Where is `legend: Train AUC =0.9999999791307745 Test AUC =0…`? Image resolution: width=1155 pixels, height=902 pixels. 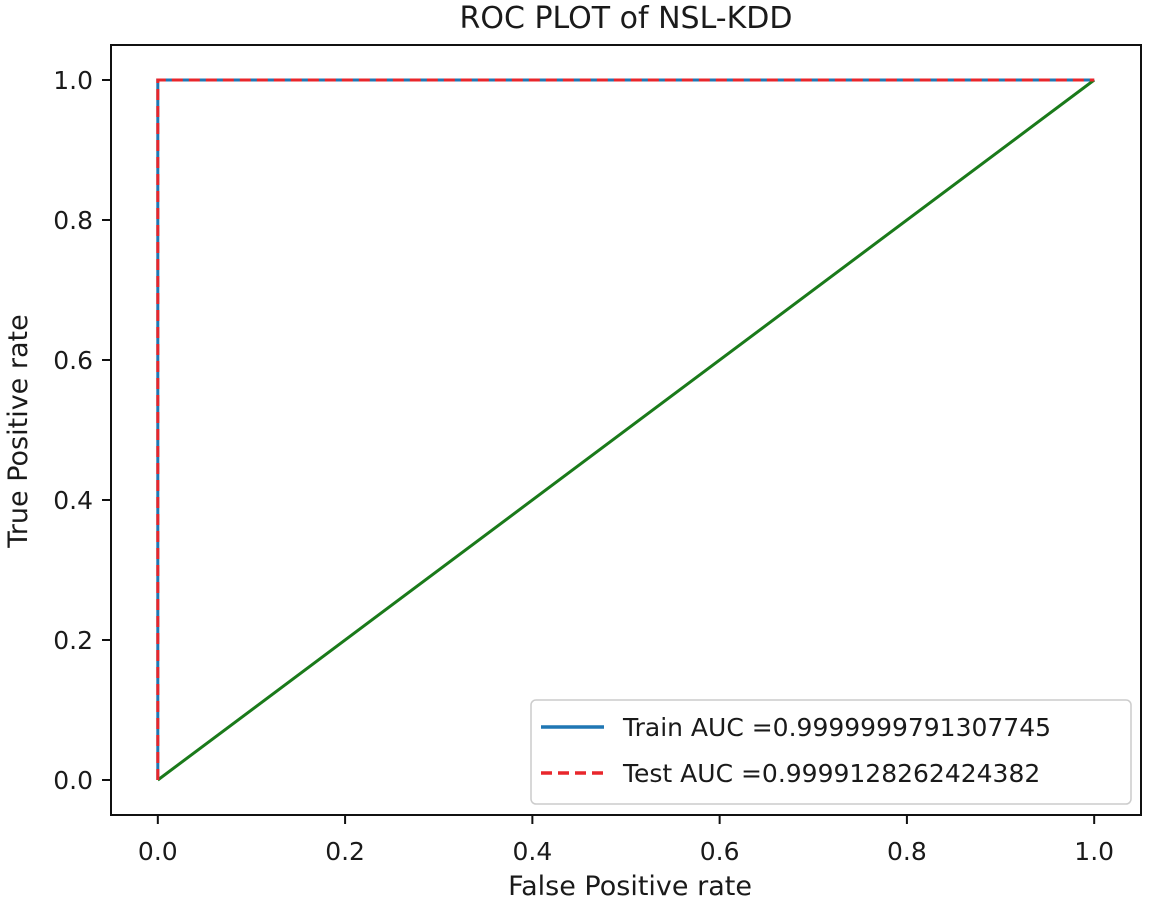 legend: Train AUC =0.9999999791307745 Test AUC =0… is located at coordinates (831, 752).